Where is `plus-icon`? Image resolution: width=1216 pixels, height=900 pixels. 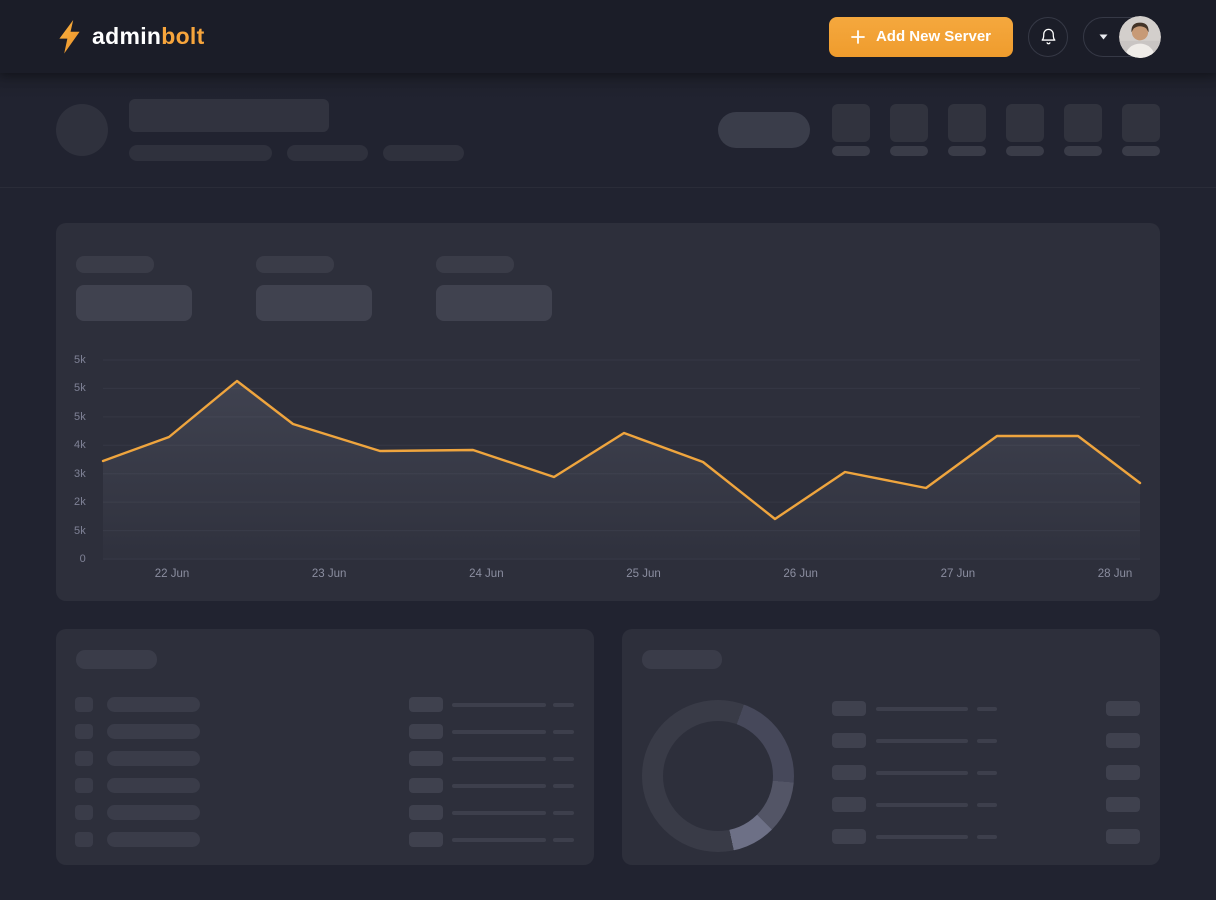
plus-icon is located at coordinates (858, 36).